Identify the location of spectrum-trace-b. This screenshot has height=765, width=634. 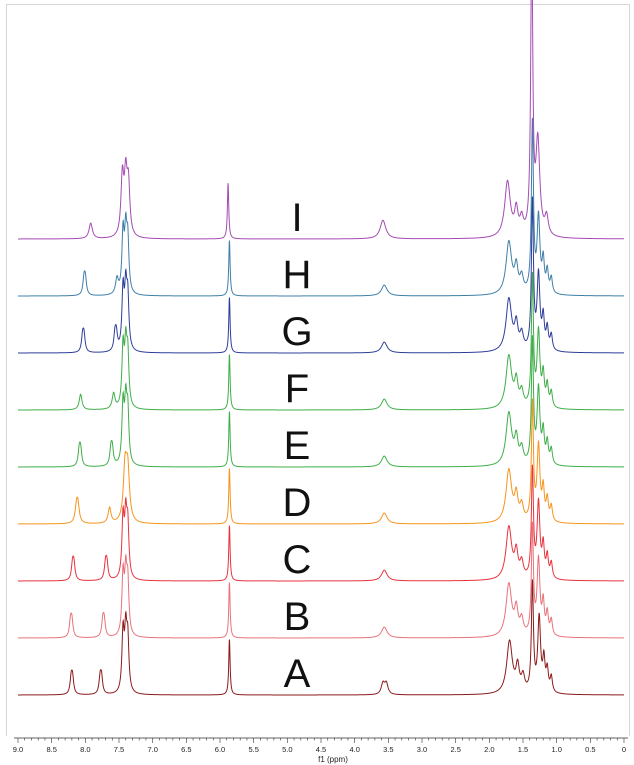
(321, 580).